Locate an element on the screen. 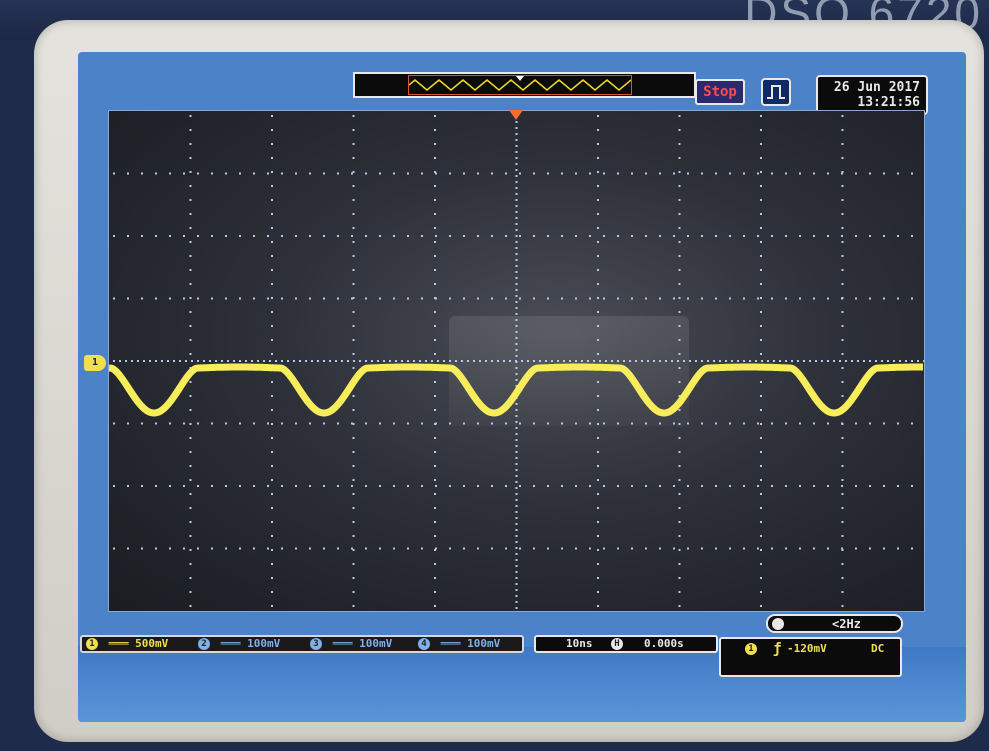  run-stop-status: Stop is located at coordinates (720, 92).